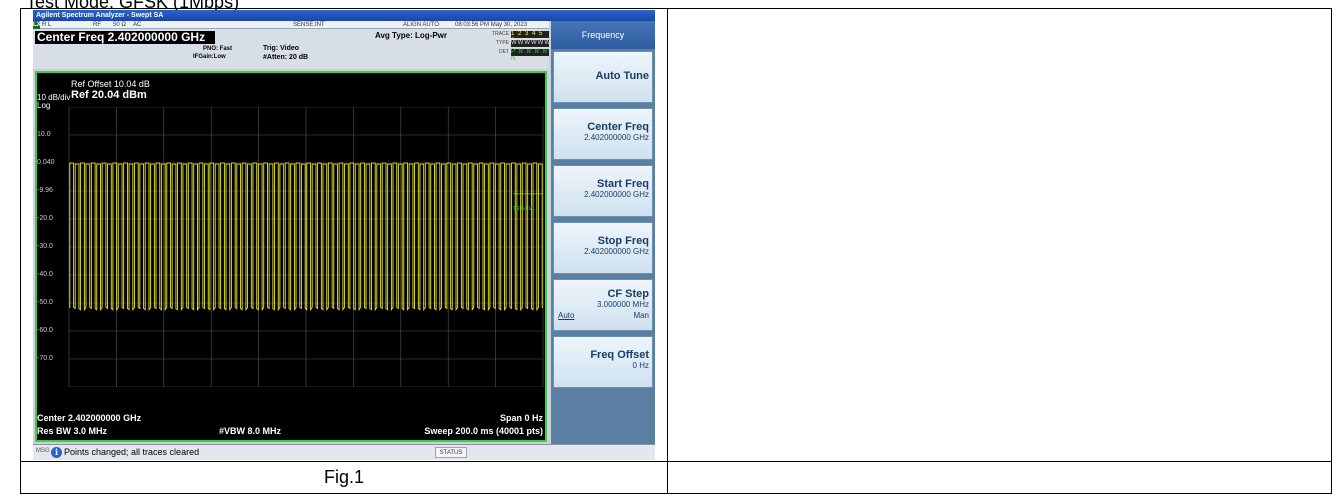 The width and height of the screenshot is (1338, 498). What do you see at coordinates (56, 452) in the screenshot?
I see `info-icon: i` at bounding box center [56, 452].